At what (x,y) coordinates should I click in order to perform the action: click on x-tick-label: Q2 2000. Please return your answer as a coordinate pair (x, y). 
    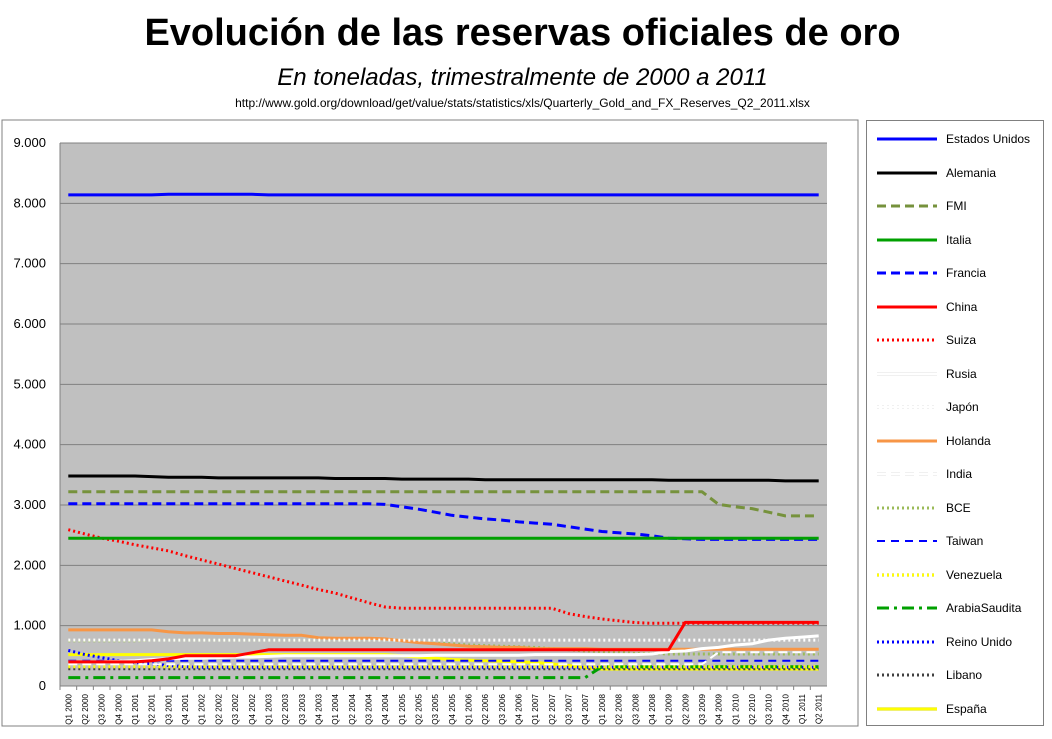
    Looking at the image, I should click on (85, 708).